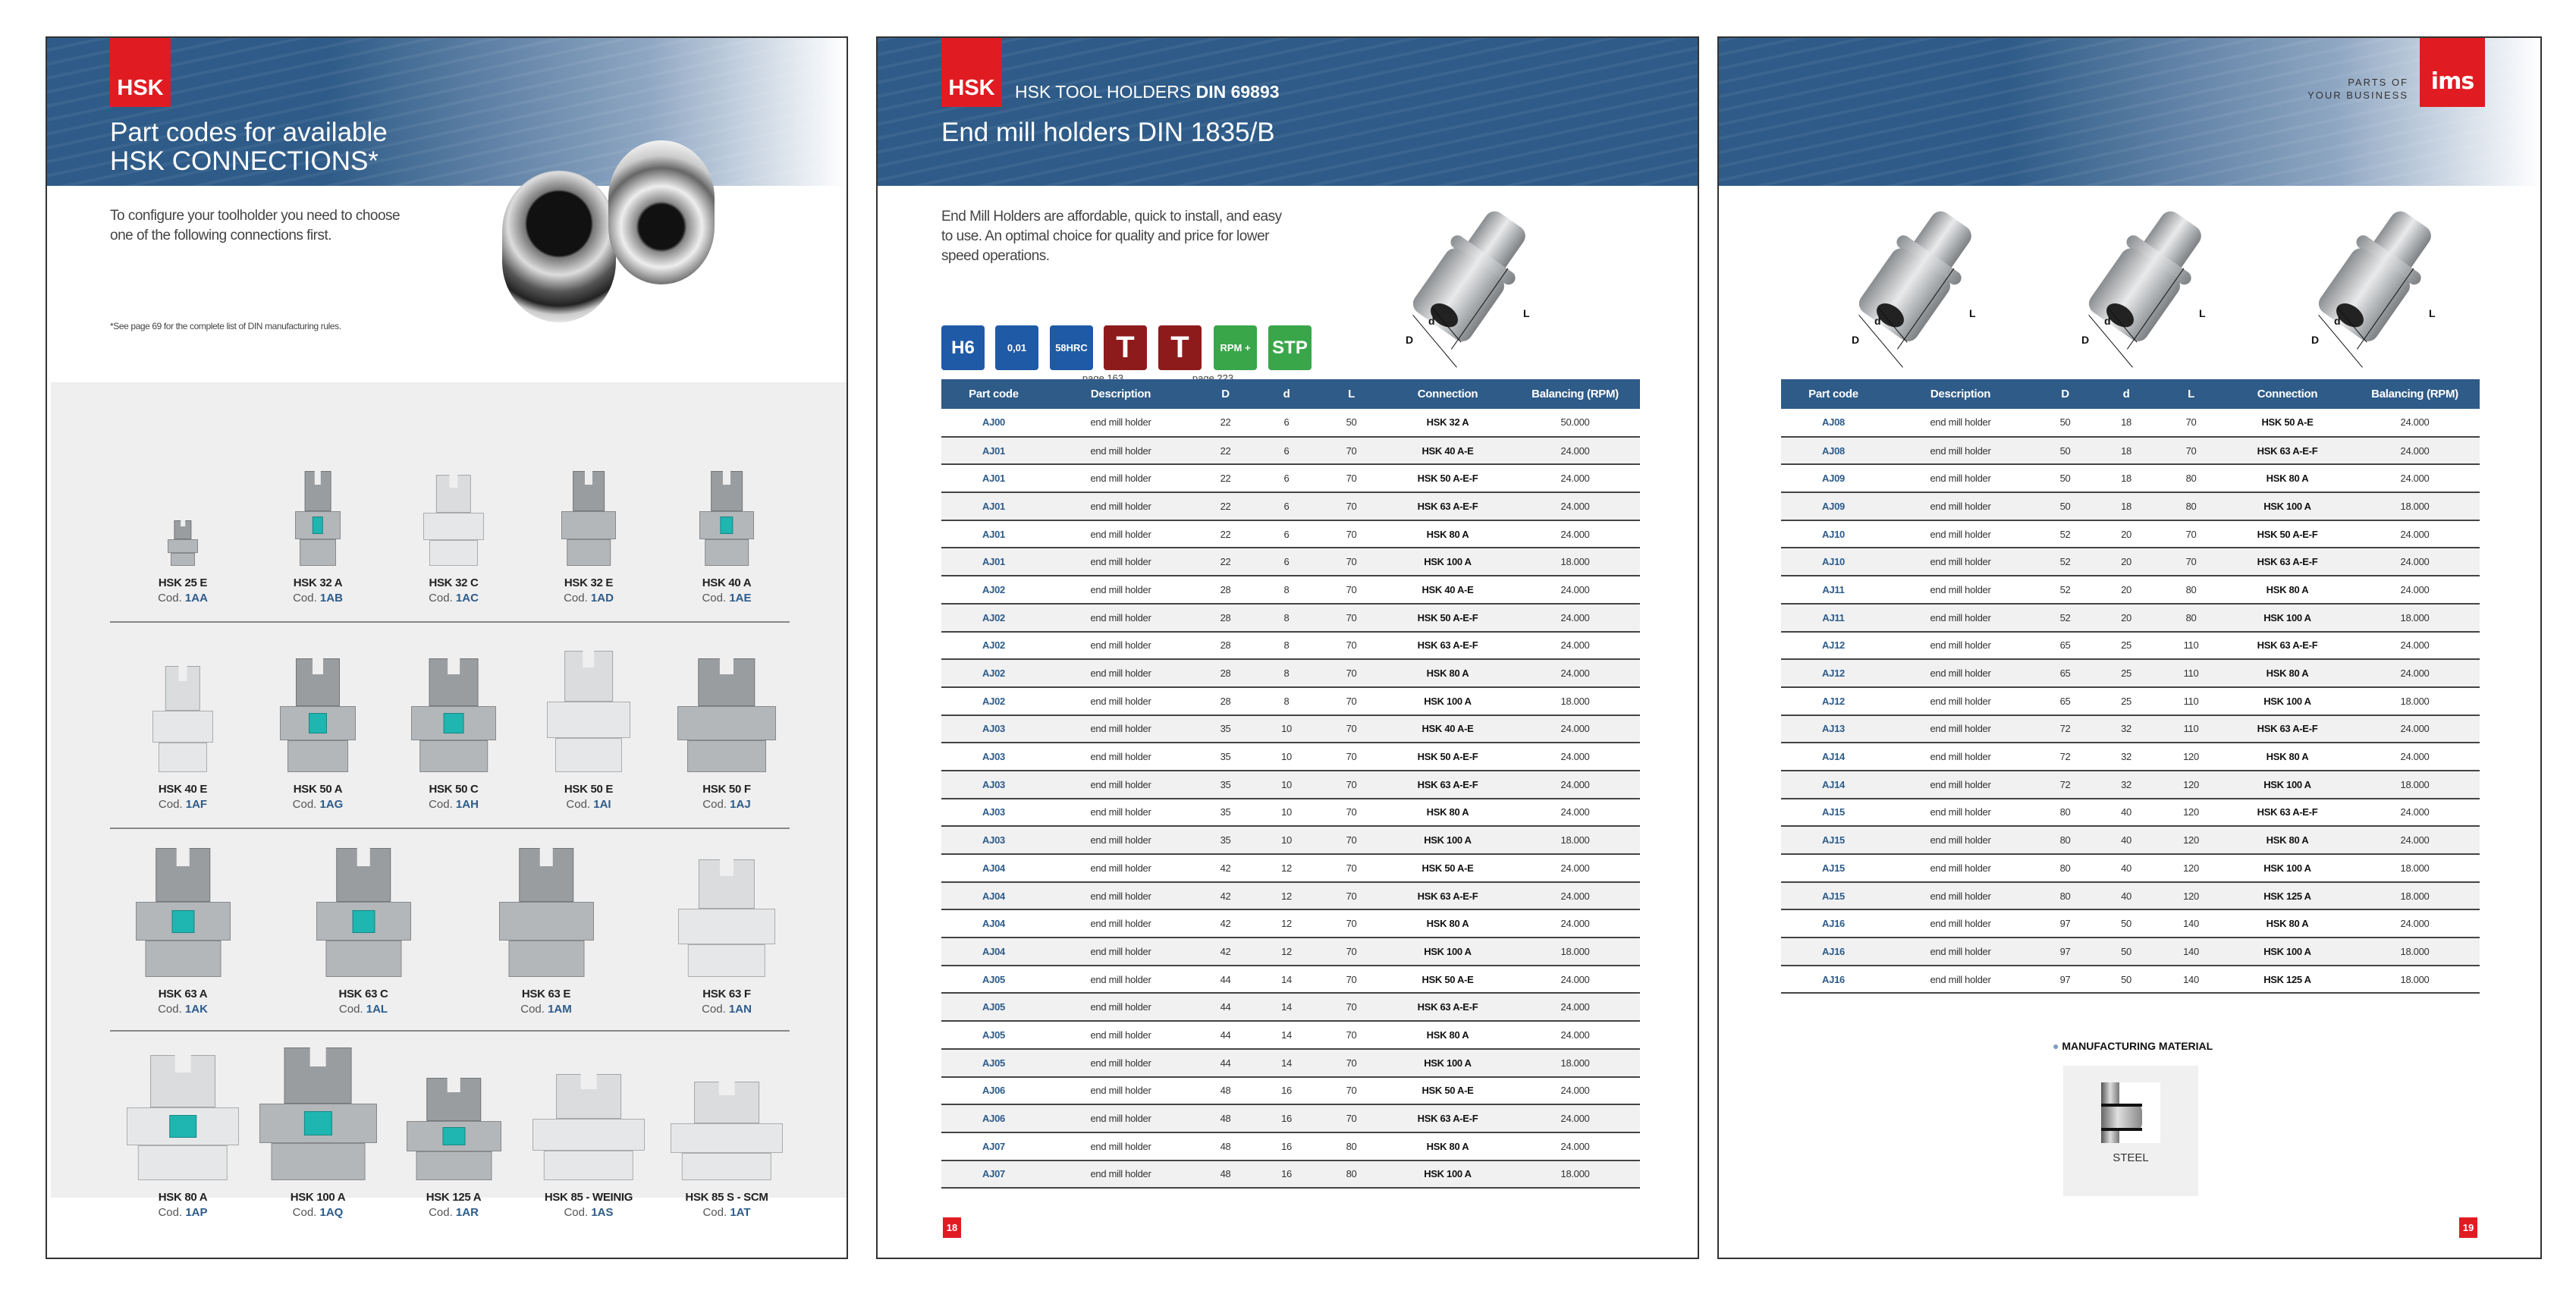 This screenshot has width=2576, height=1294. I want to click on connection-code: Cod. 1AQ, so click(318, 1212).